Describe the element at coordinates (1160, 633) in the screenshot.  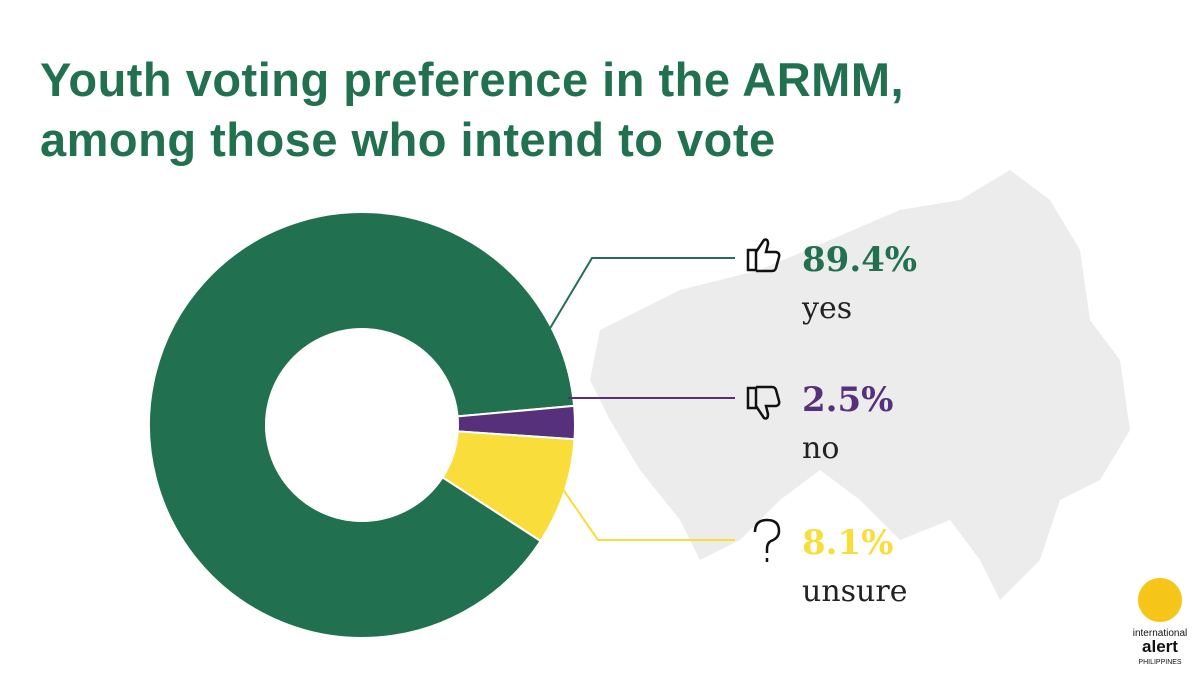
I see `logo-text: international` at that location.